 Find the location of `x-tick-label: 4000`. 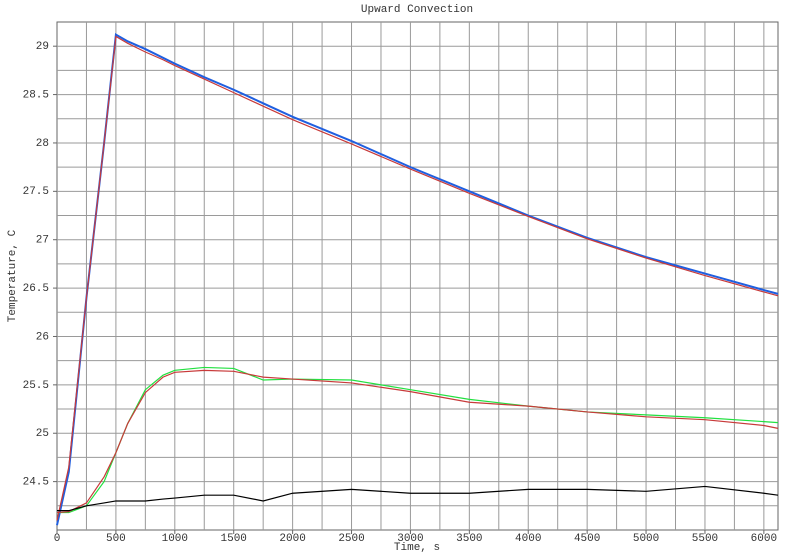

x-tick-label: 4000 is located at coordinates (528, 539).